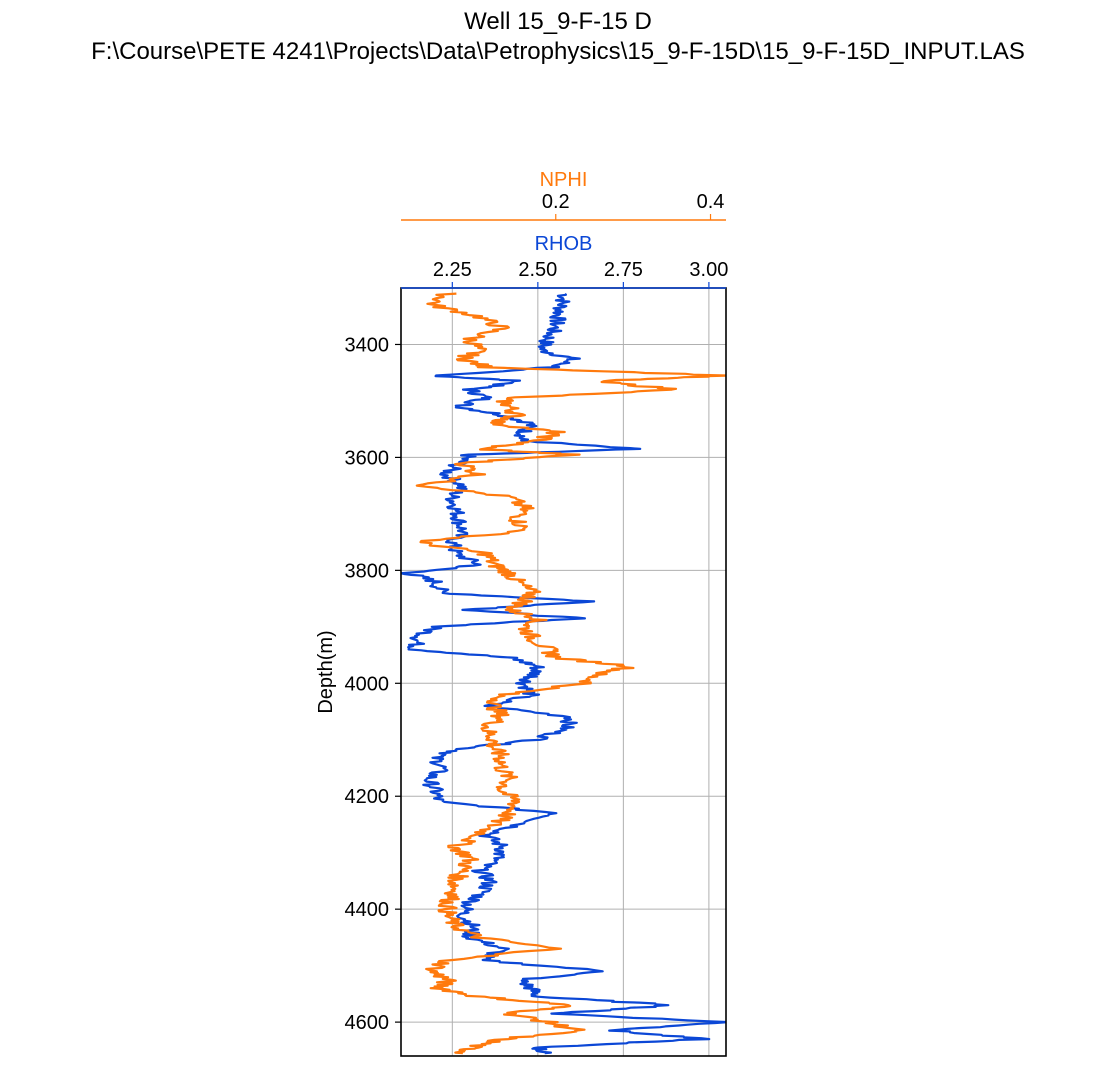  I want to click on nphi-tick-label: 0.4, so click(711, 202).